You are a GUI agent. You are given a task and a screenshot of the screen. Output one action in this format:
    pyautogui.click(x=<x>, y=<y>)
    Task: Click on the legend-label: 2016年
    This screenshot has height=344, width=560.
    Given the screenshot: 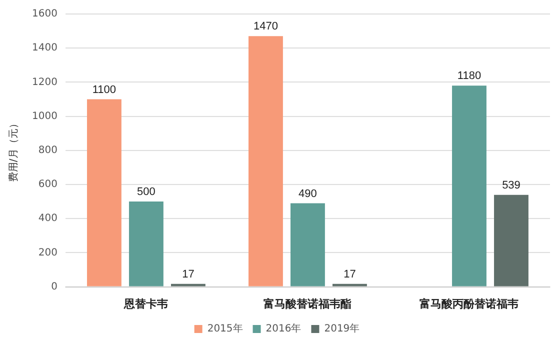 What is the action you would take?
    pyautogui.click(x=284, y=328)
    